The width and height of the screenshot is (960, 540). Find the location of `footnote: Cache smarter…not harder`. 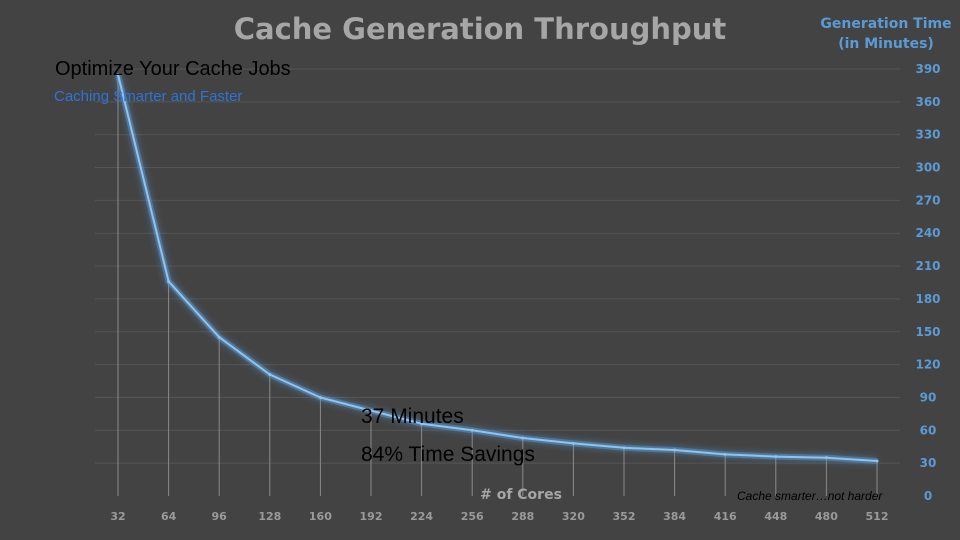

footnote: Cache smarter…not harder is located at coordinates (810, 496).